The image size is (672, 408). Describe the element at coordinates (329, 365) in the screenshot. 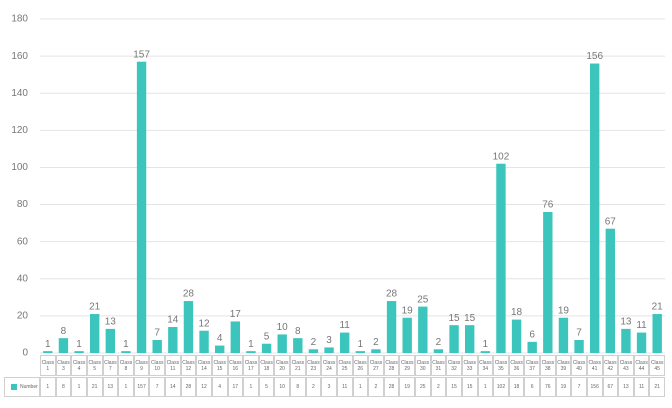

I see `category-cell: Class 24` at that location.